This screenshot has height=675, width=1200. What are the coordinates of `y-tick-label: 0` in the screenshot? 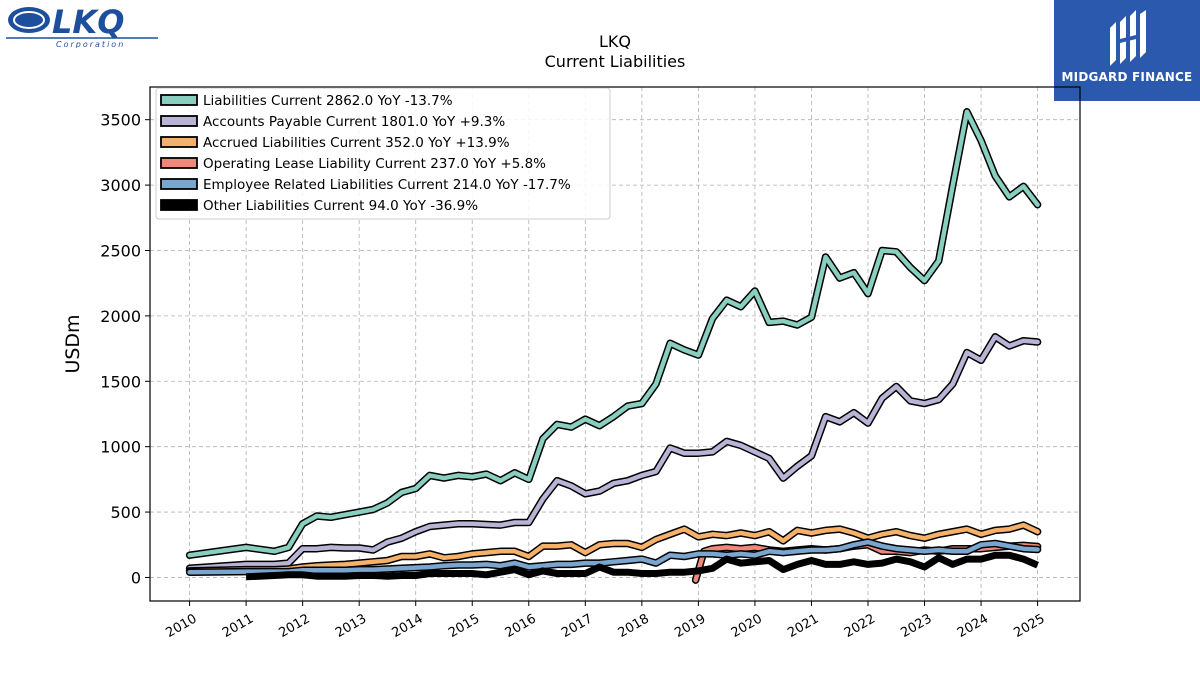 It's located at (136, 577).